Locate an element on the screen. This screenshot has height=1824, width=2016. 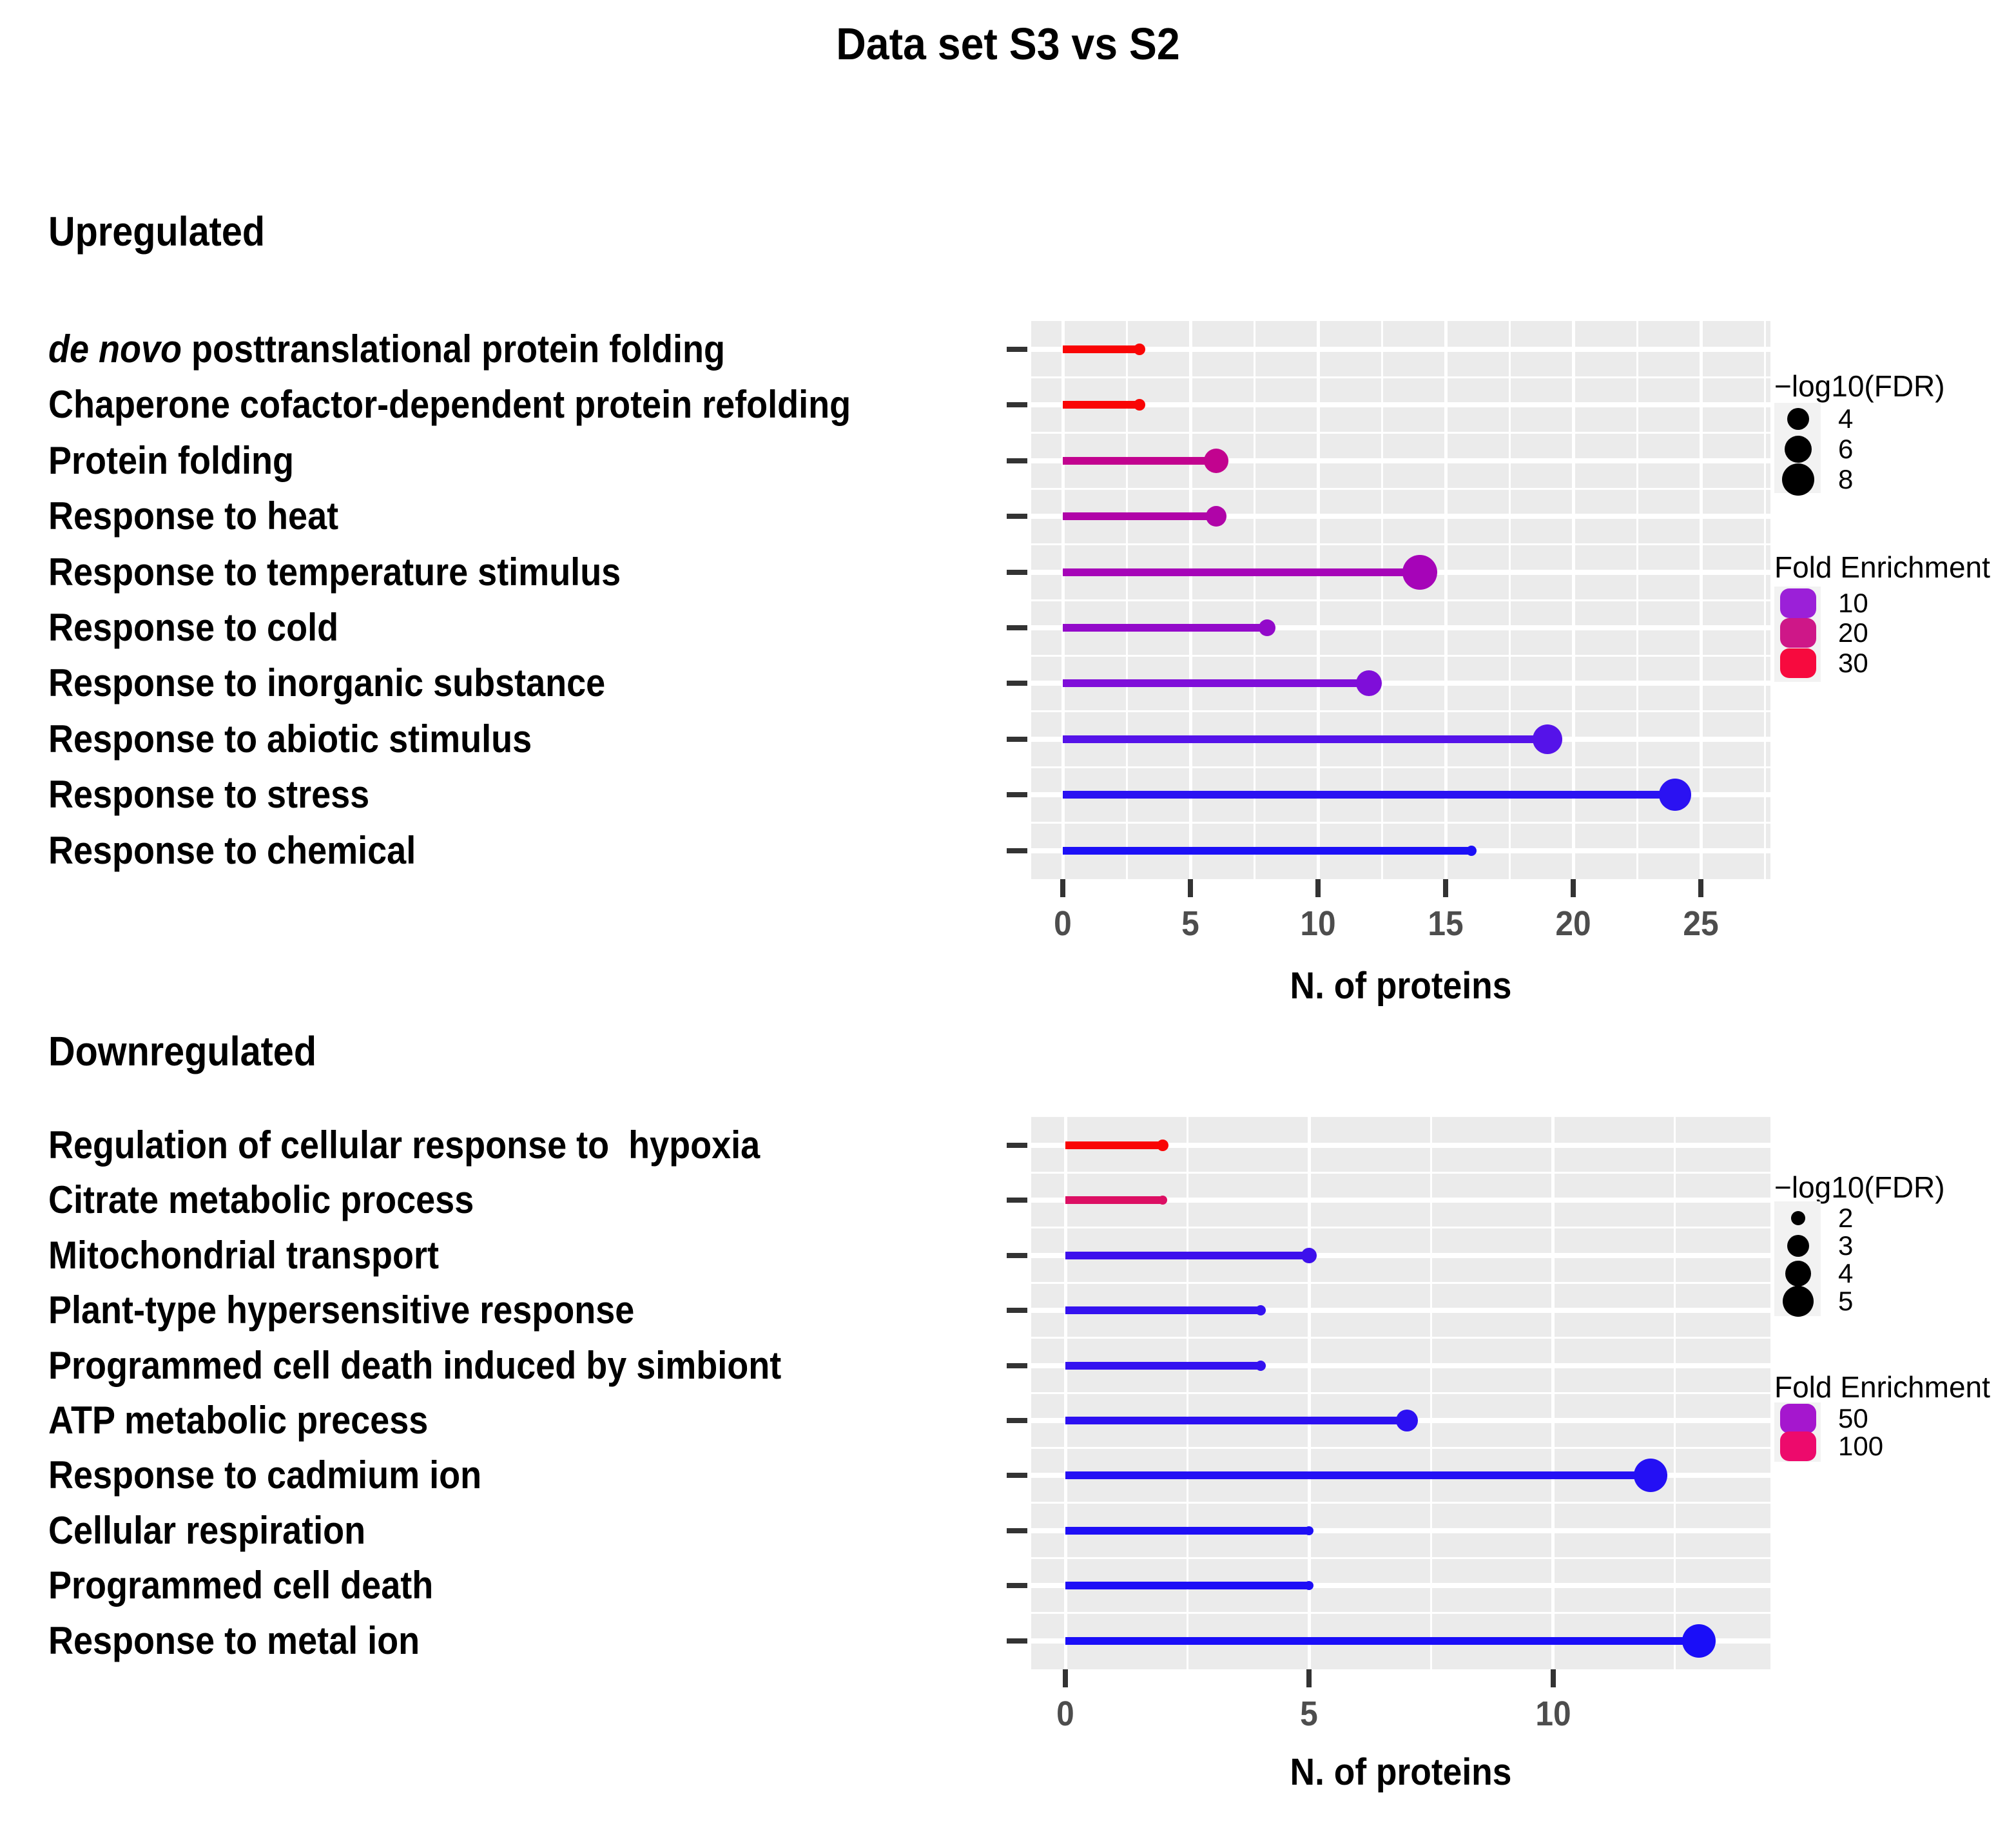
legend-title-fold-enrichment-upregulated: Fold Enrichment is located at coordinates (1882, 567).